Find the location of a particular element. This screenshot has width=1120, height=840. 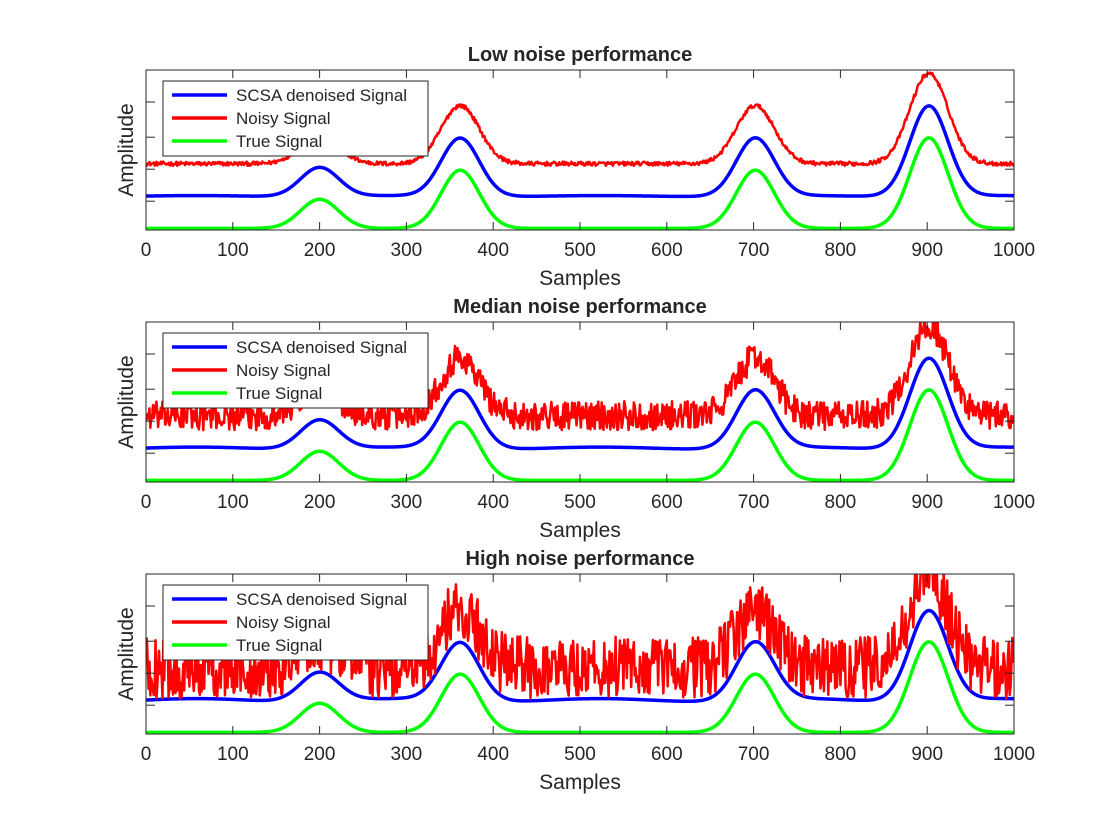

subplot-title: Low noise performance is located at coordinates (580, 55).